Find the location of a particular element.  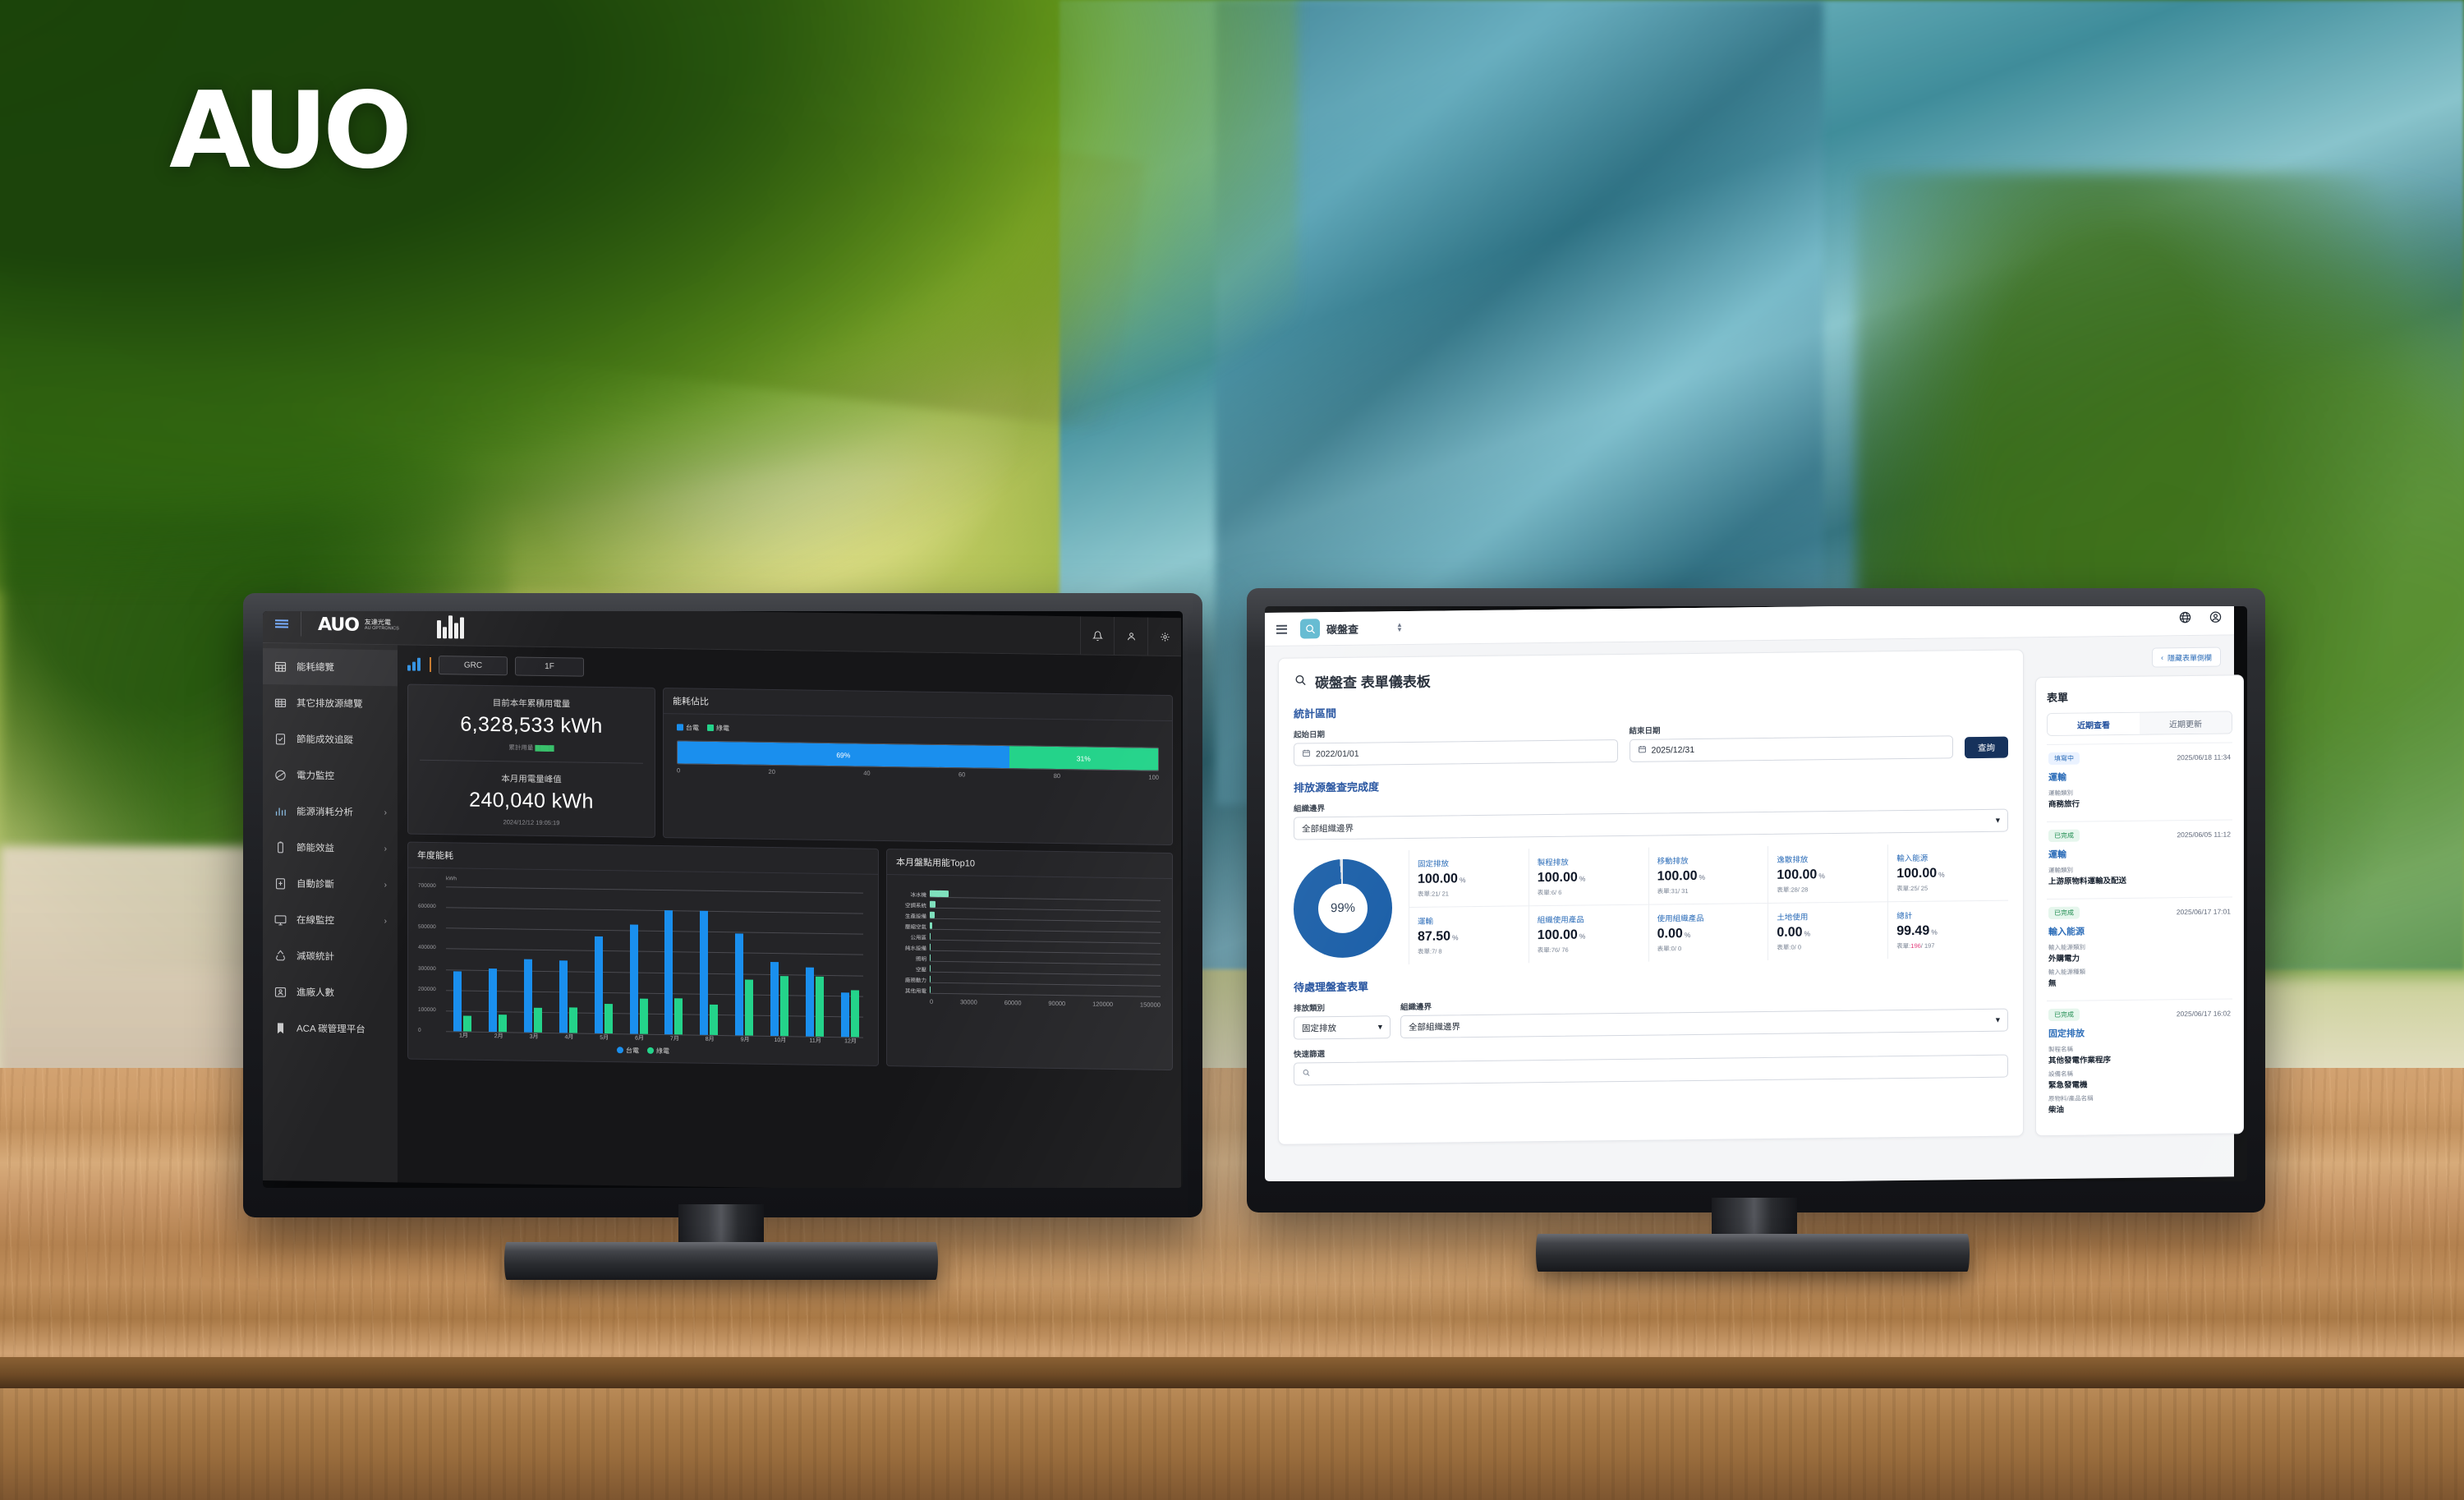

globe-icon is located at coordinates (2185, 618).